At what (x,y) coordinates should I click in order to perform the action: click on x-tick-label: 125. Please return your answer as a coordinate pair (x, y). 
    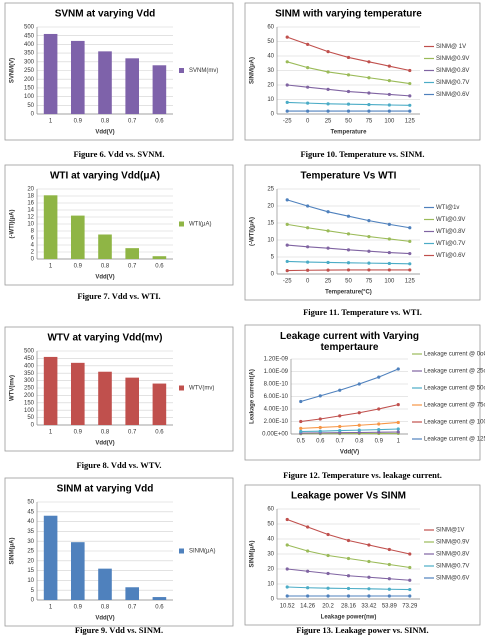
    Looking at the image, I should click on (410, 122).